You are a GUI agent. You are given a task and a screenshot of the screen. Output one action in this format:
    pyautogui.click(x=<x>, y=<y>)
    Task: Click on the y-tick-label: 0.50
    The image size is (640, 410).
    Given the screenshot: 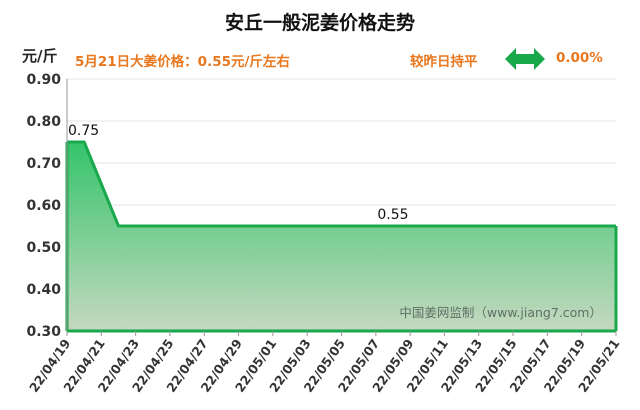 What is the action you would take?
    pyautogui.click(x=43, y=248)
    